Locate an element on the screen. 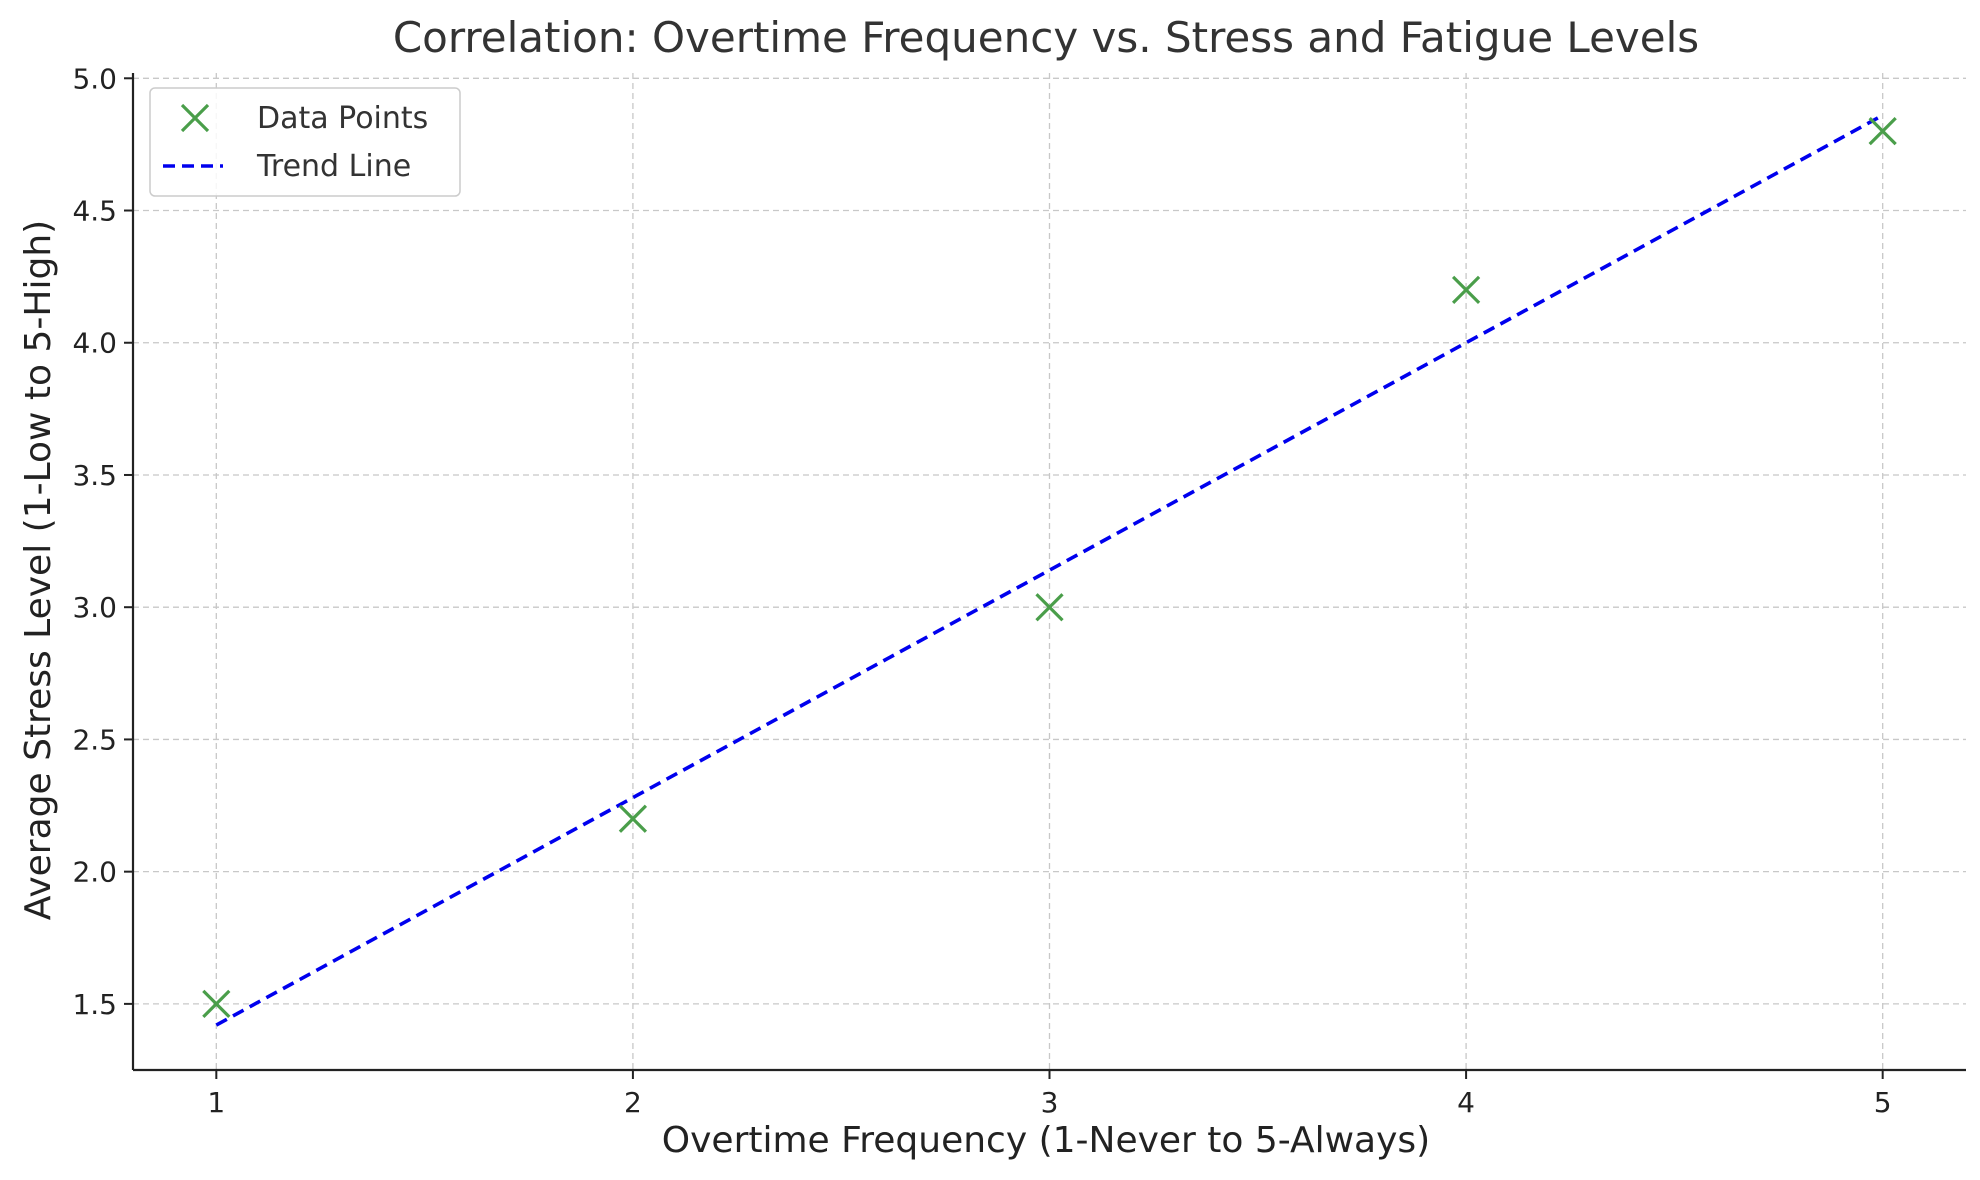 The height and width of the screenshot is (1180, 1980). legend-box is located at coordinates (305, 142).